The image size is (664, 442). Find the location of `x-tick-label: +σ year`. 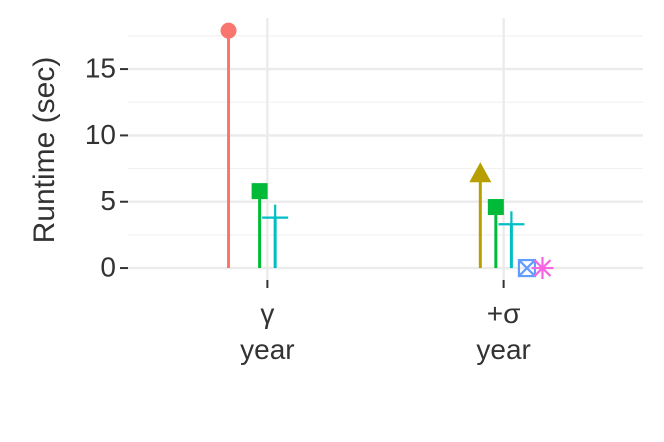

x-tick-label: +σ year is located at coordinates (503, 331).